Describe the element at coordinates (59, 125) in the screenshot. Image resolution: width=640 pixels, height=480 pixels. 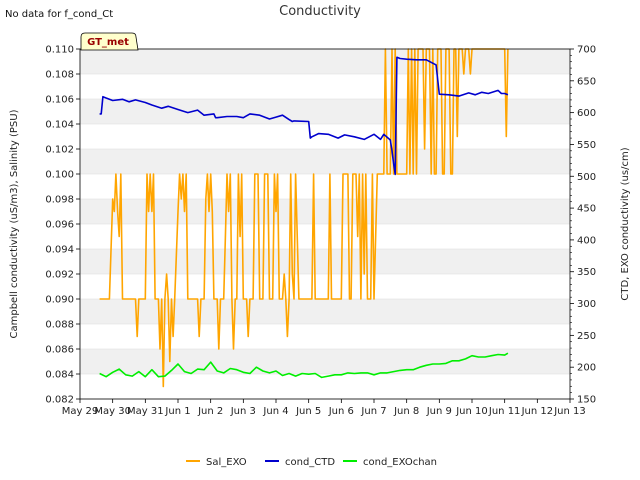
I see `left-tick-label: 0.104` at that location.